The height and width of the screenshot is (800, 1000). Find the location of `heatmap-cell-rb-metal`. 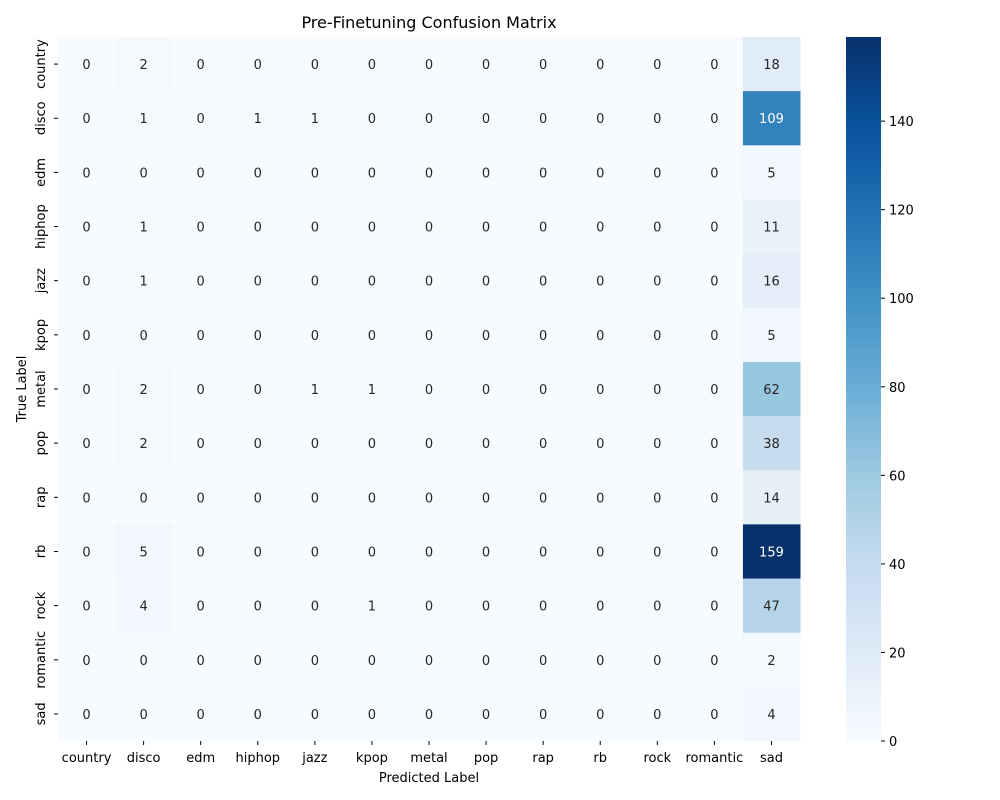

heatmap-cell-rb-metal is located at coordinates (429, 552).